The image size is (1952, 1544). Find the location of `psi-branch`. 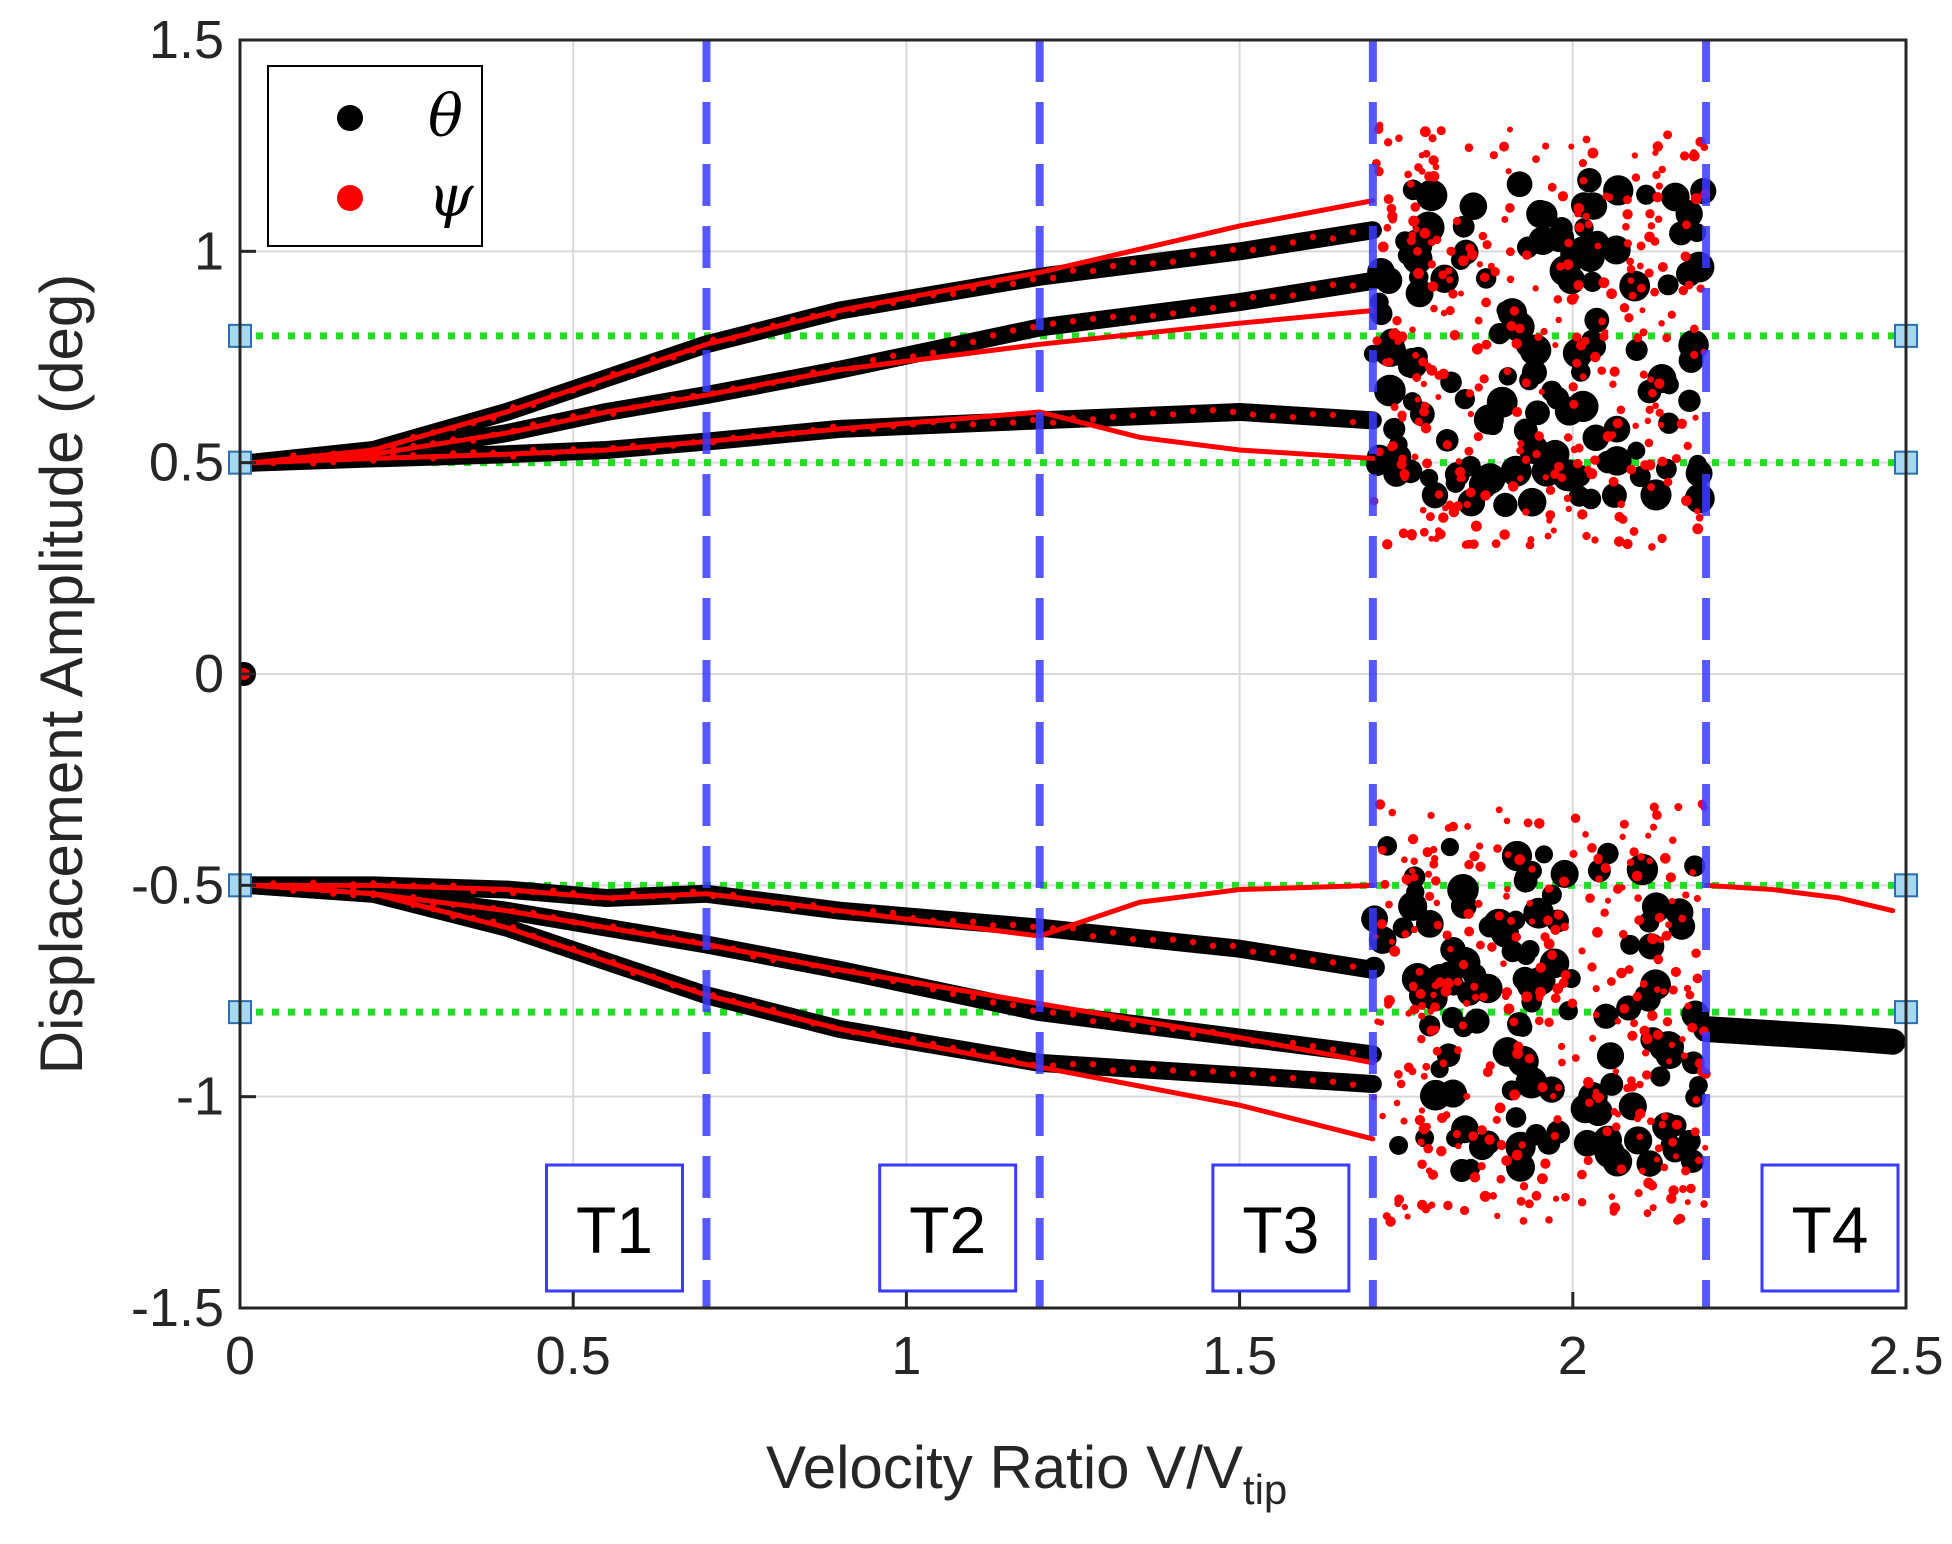

psi-branch is located at coordinates (813, 387).